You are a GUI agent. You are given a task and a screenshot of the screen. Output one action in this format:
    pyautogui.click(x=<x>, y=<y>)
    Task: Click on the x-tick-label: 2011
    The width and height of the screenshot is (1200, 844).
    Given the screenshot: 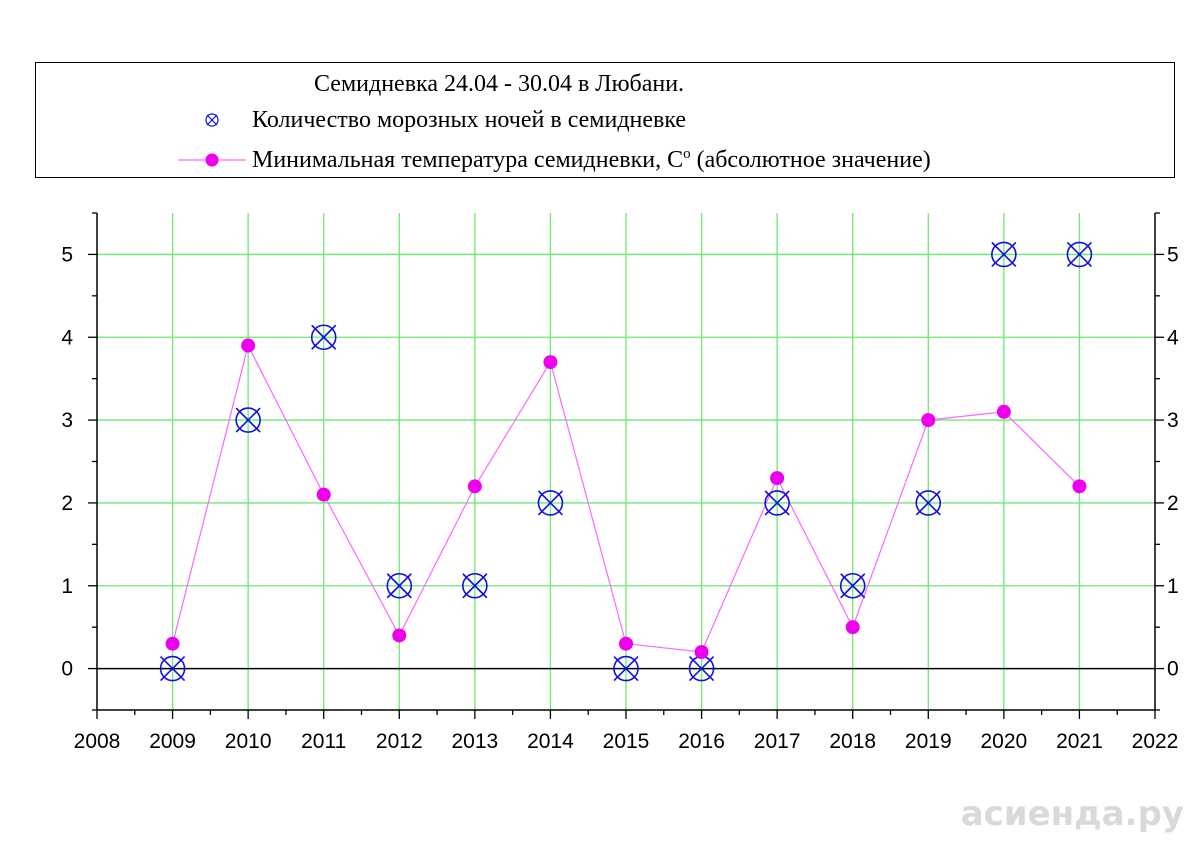 What is the action you would take?
    pyautogui.click(x=323, y=741)
    